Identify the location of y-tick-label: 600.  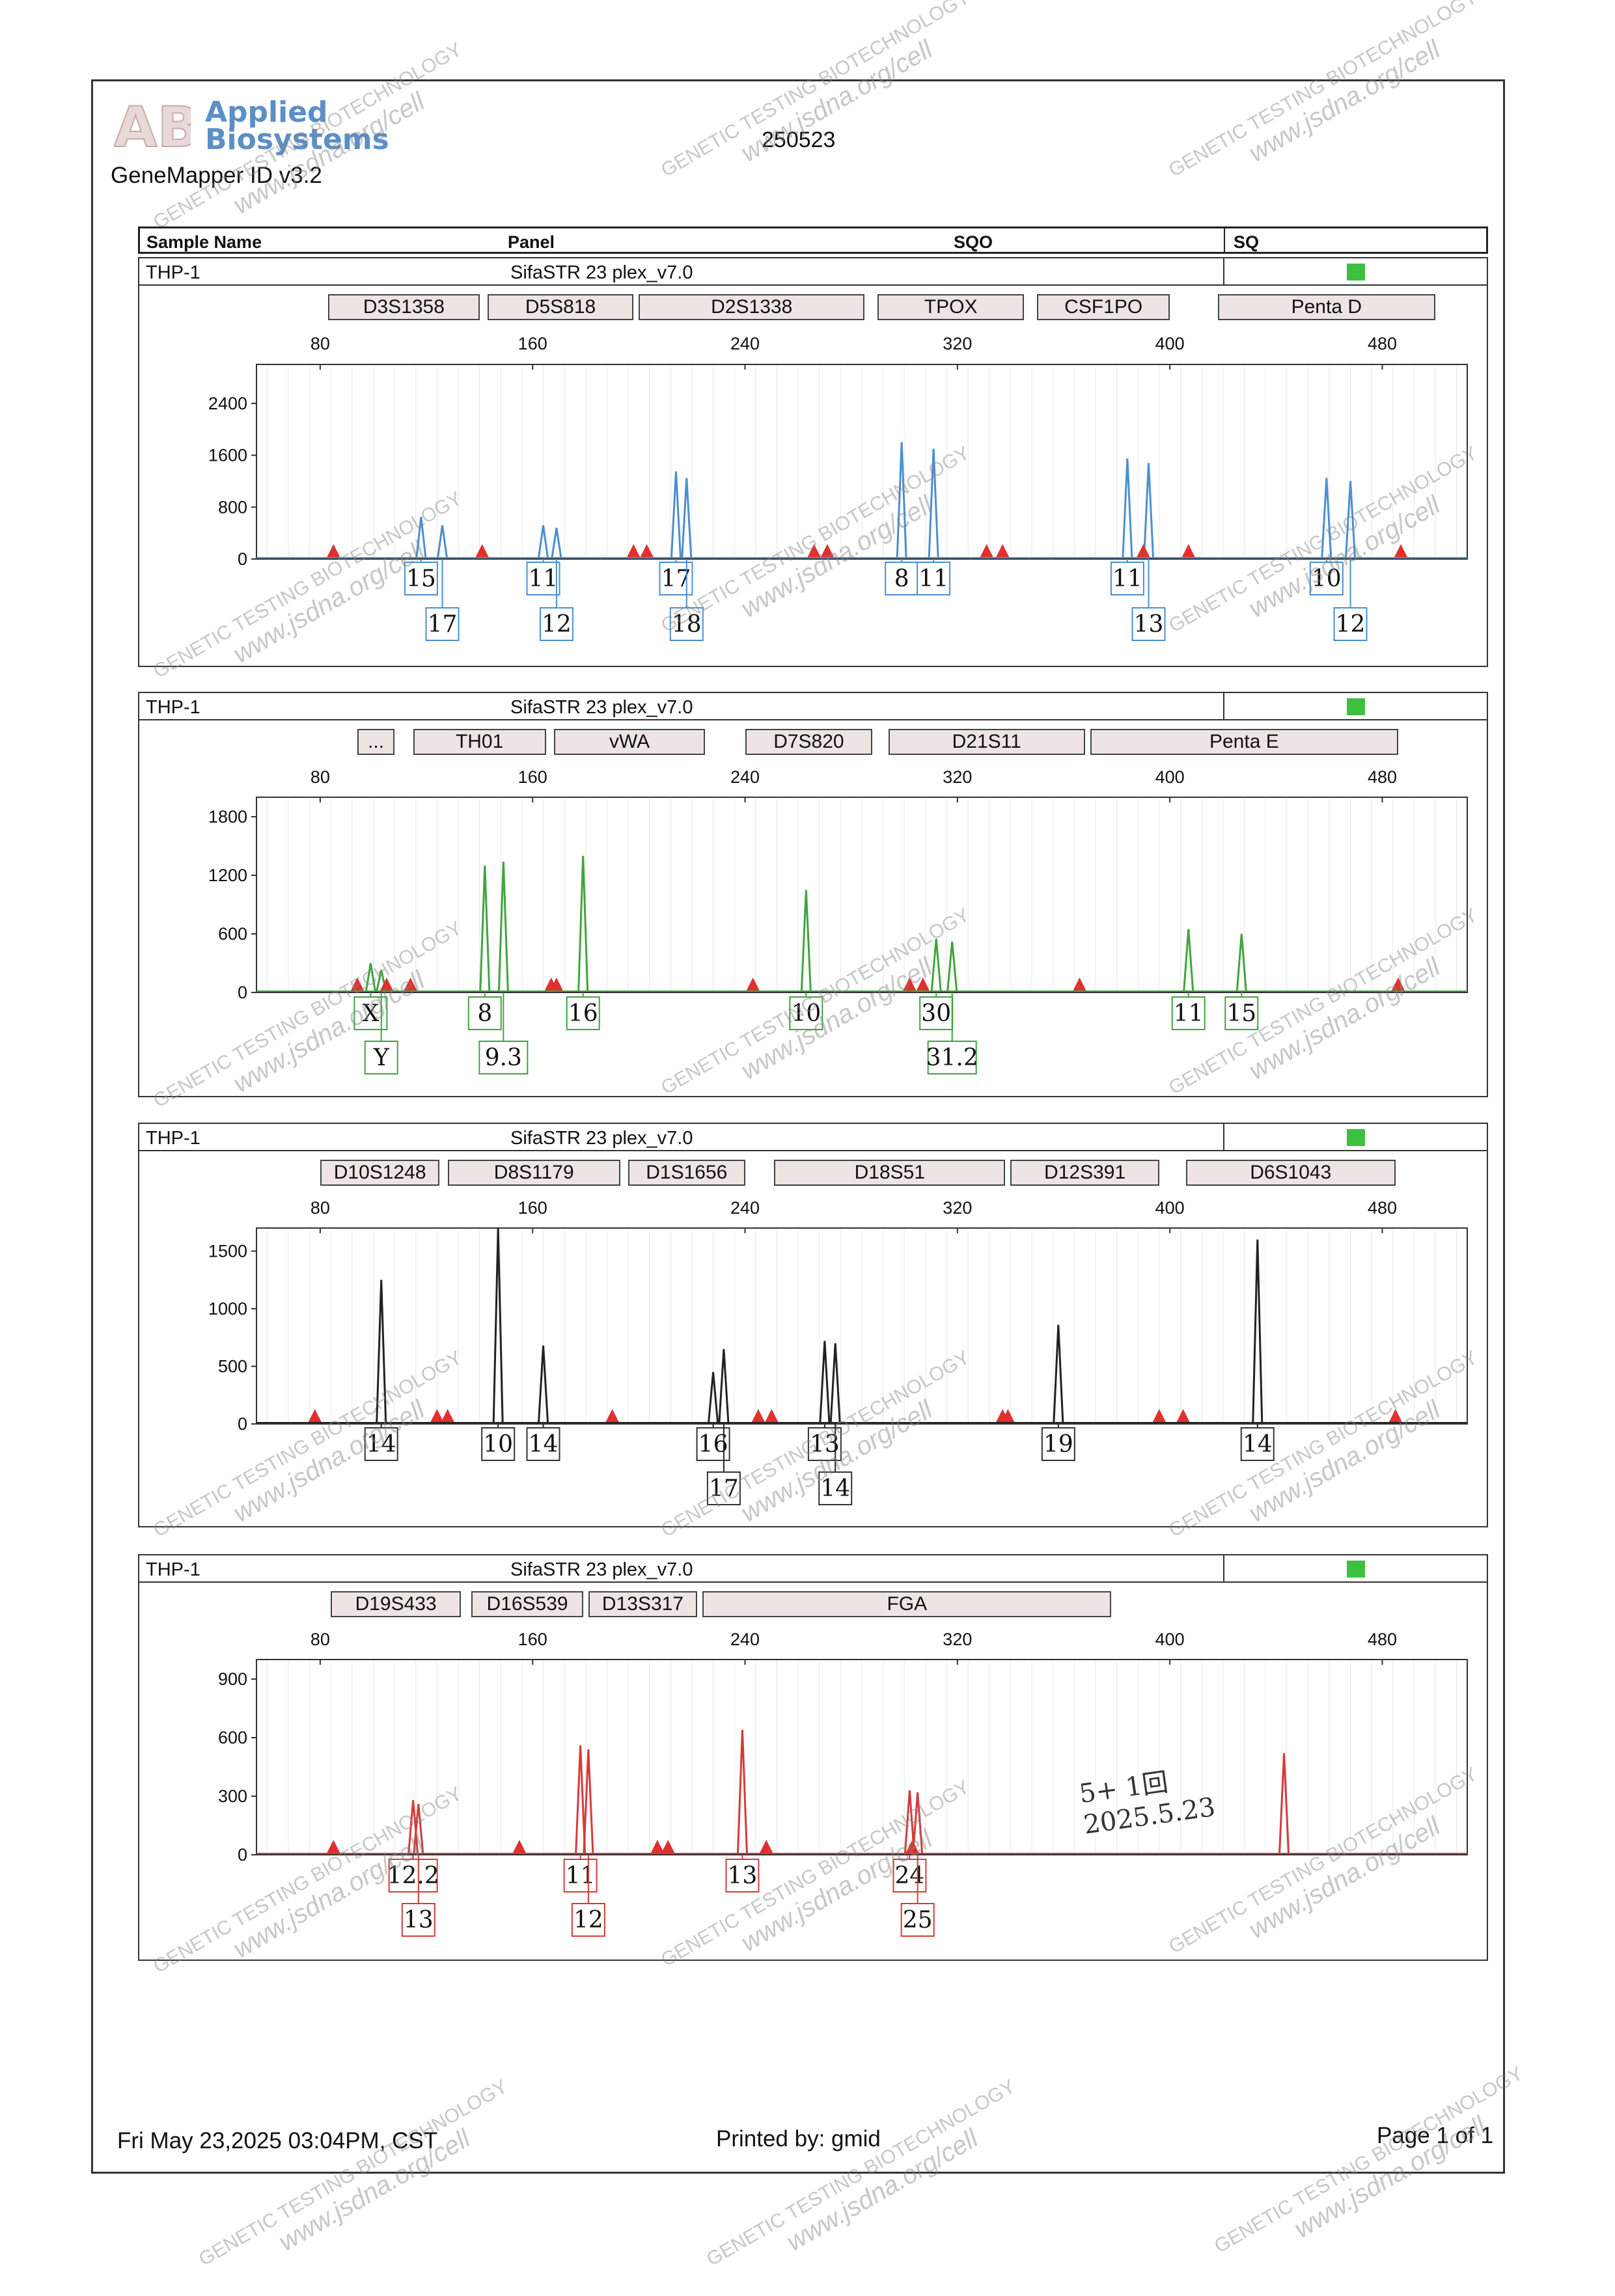
(232, 1738).